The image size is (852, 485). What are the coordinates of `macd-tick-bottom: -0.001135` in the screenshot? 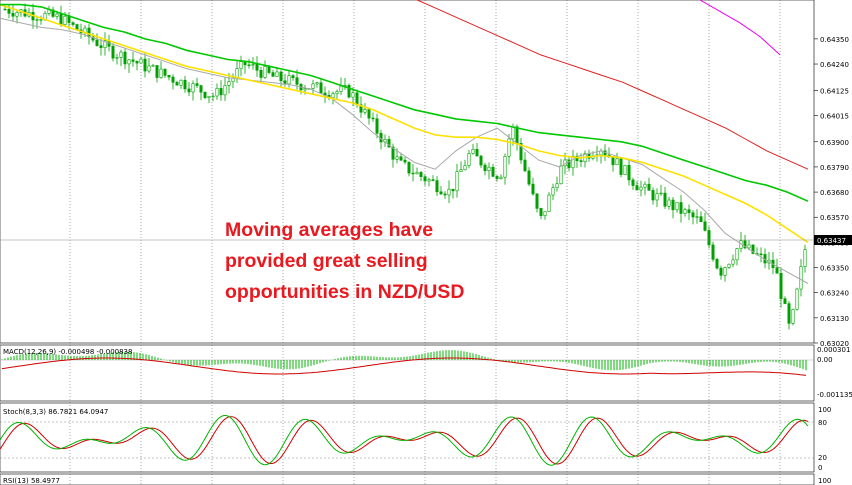 It's located at (834, 395).